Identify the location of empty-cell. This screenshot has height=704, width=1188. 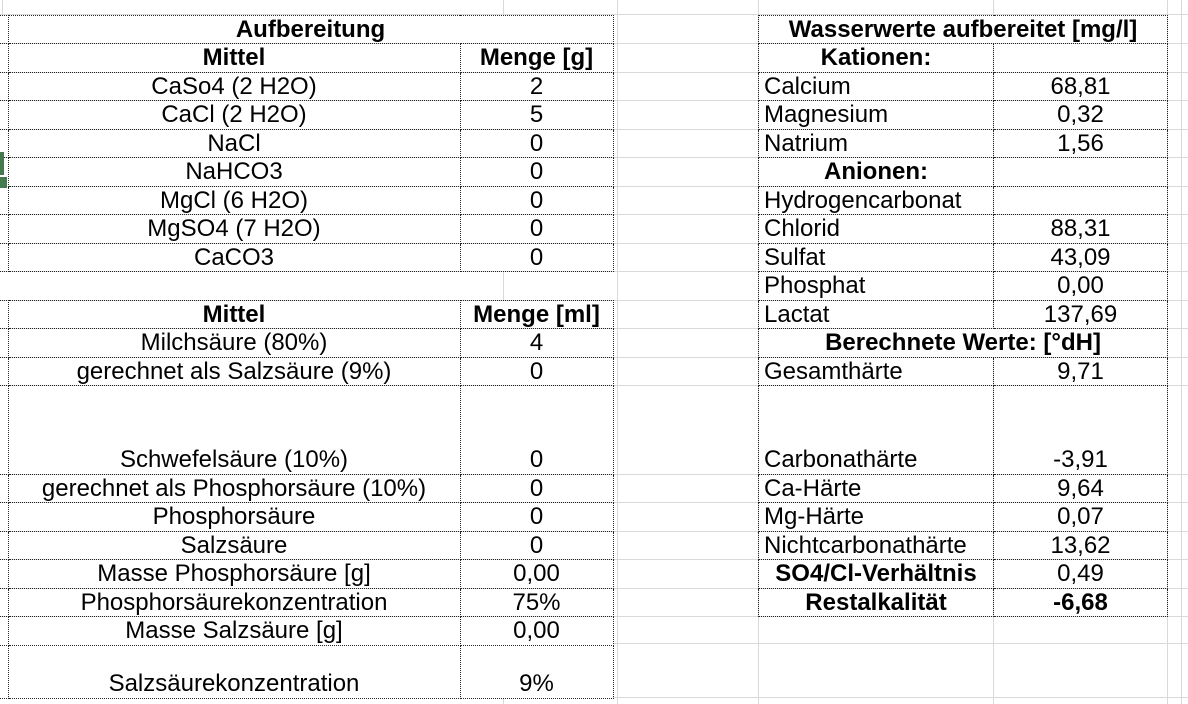
(1080, 58).